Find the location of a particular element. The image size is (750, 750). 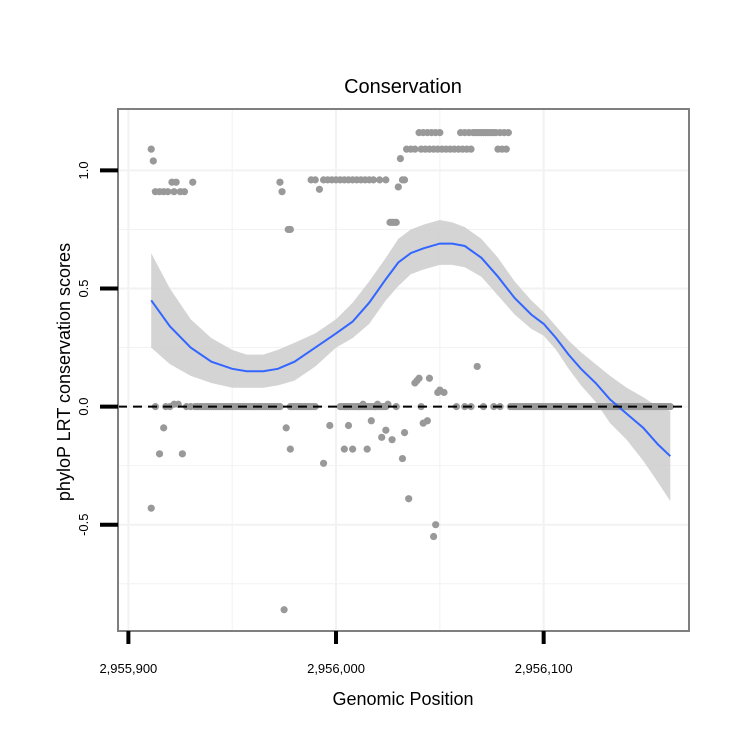

y-axis-label: phyloP LRT conservation scores is located at coordinates (64, 372).